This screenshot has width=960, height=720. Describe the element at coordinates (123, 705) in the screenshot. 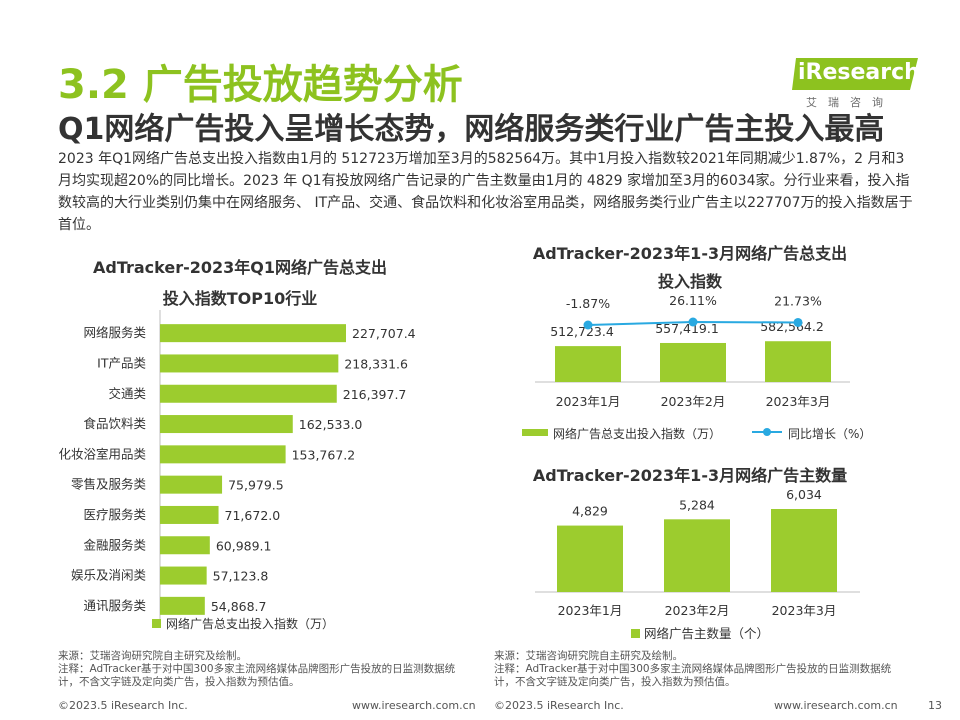

I see `footer-copyright-left: ©2023.5 iResearch Inc.` at that location.